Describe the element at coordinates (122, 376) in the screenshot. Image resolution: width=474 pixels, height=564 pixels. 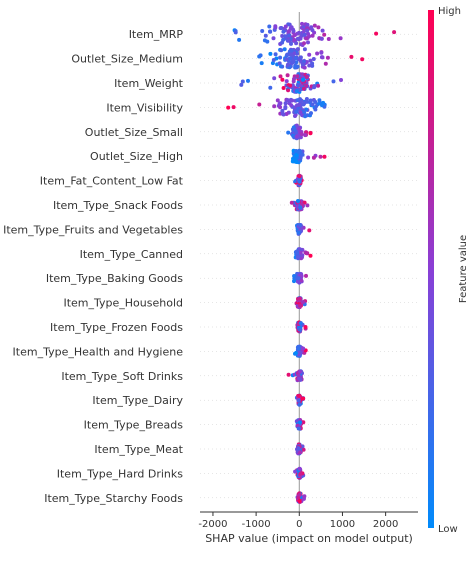
I see `feature-label: Item_Type_Soft Drinks` at that location.